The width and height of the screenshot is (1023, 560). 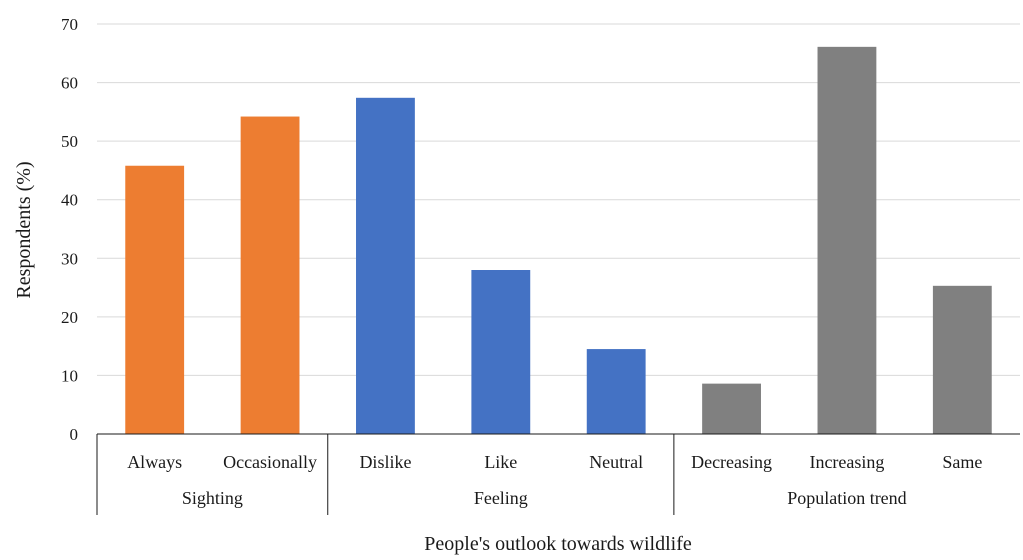 I want to click on bar-occasionally, so click(x=270, y=275).